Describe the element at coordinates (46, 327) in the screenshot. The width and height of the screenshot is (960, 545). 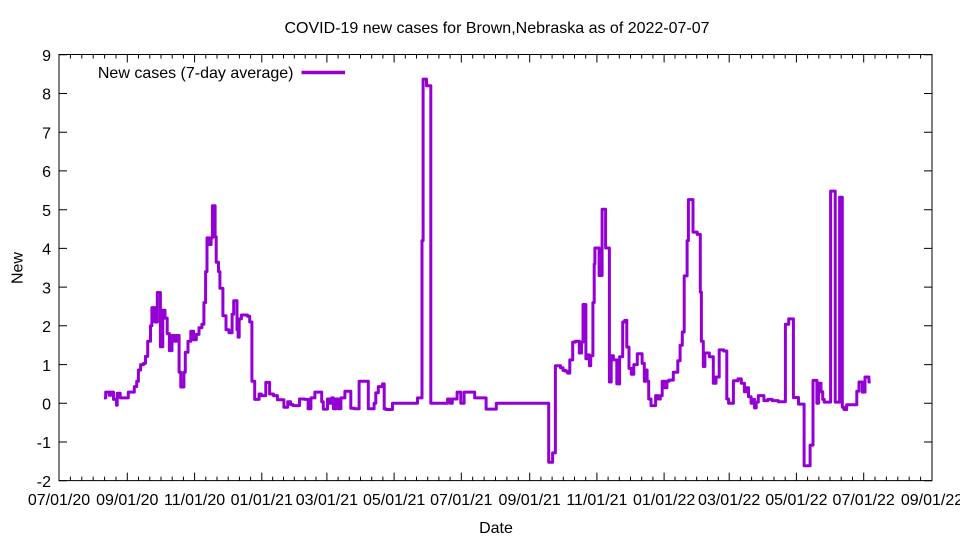
I see `svg-text: 2` at that location.